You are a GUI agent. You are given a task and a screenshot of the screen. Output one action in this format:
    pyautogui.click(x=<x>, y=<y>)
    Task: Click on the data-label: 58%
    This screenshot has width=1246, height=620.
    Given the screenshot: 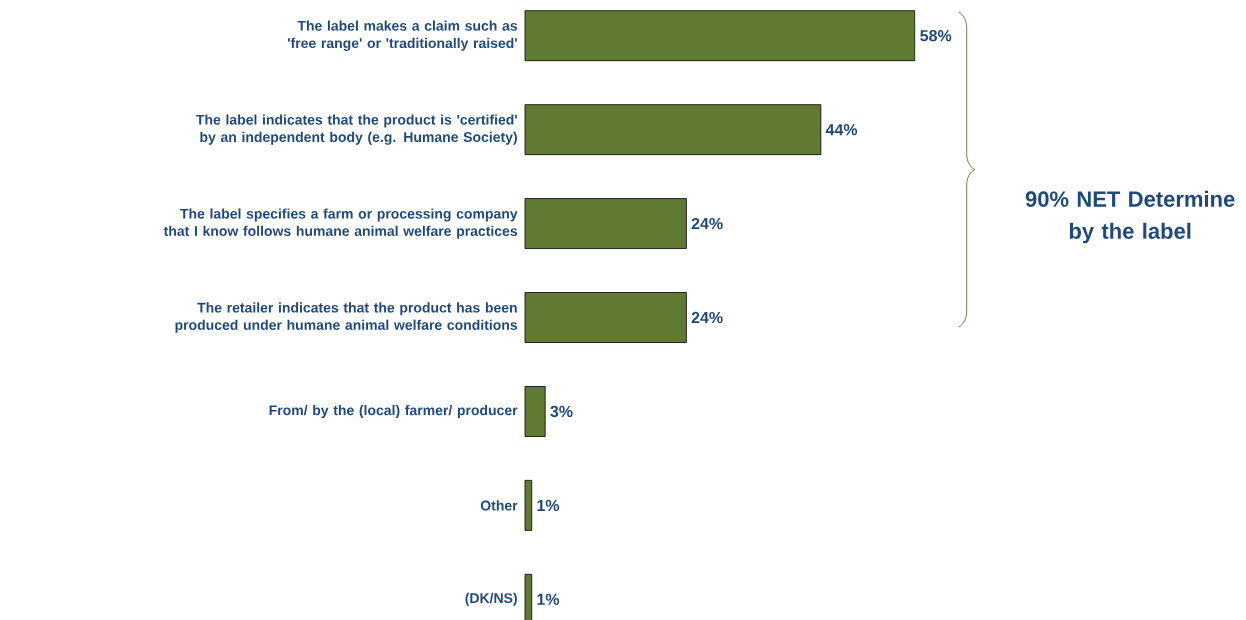 What is the action you would take?
    pyautogui.click(x=936, y=36)
    